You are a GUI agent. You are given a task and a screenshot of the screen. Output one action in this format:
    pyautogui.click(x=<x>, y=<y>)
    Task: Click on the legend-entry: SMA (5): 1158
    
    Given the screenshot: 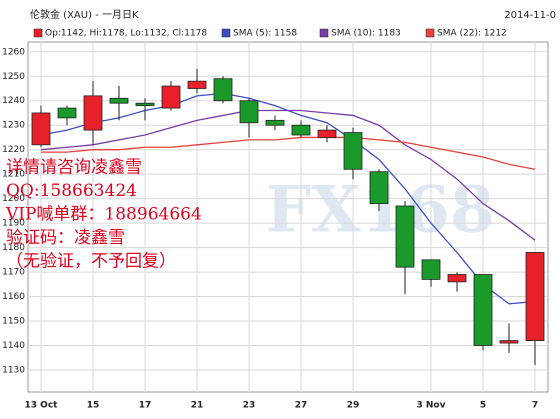 What is the action you would take?
    pyautogui.click(x=265, y=34)
    